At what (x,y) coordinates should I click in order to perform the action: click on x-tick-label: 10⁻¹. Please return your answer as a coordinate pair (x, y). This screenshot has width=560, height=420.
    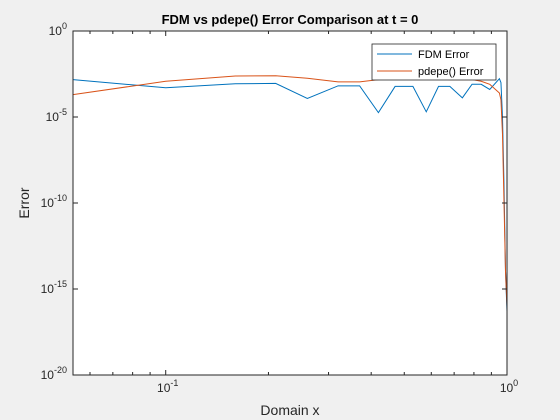
    Looking at the image, I should click on (167, 386).